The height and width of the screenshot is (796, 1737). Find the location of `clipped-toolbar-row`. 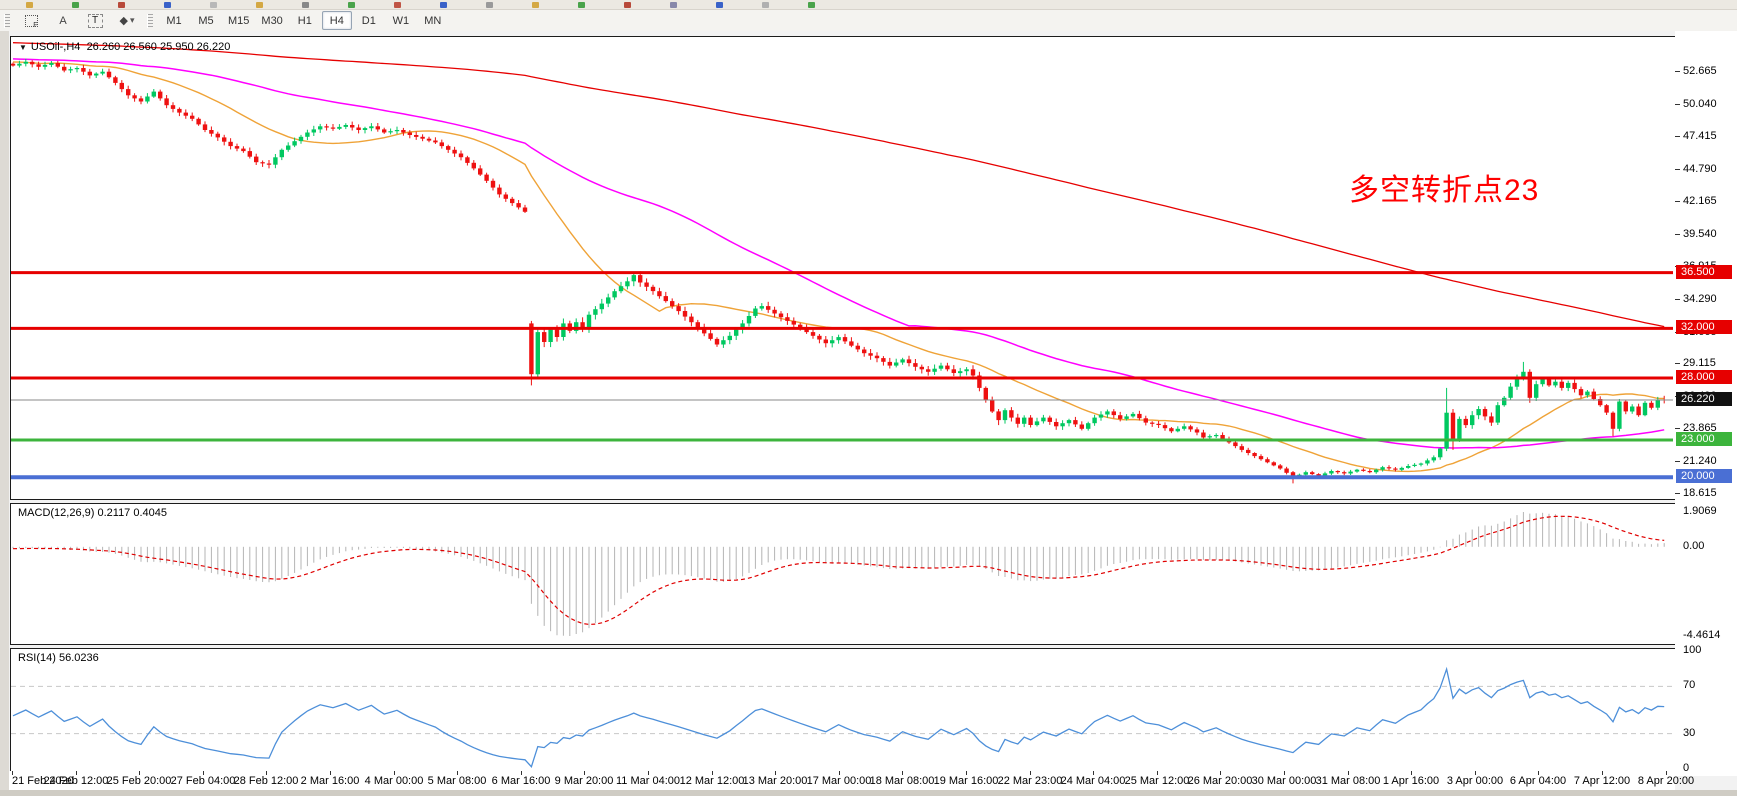

clipped-toolbar-row is located at coordinates (868, 5).